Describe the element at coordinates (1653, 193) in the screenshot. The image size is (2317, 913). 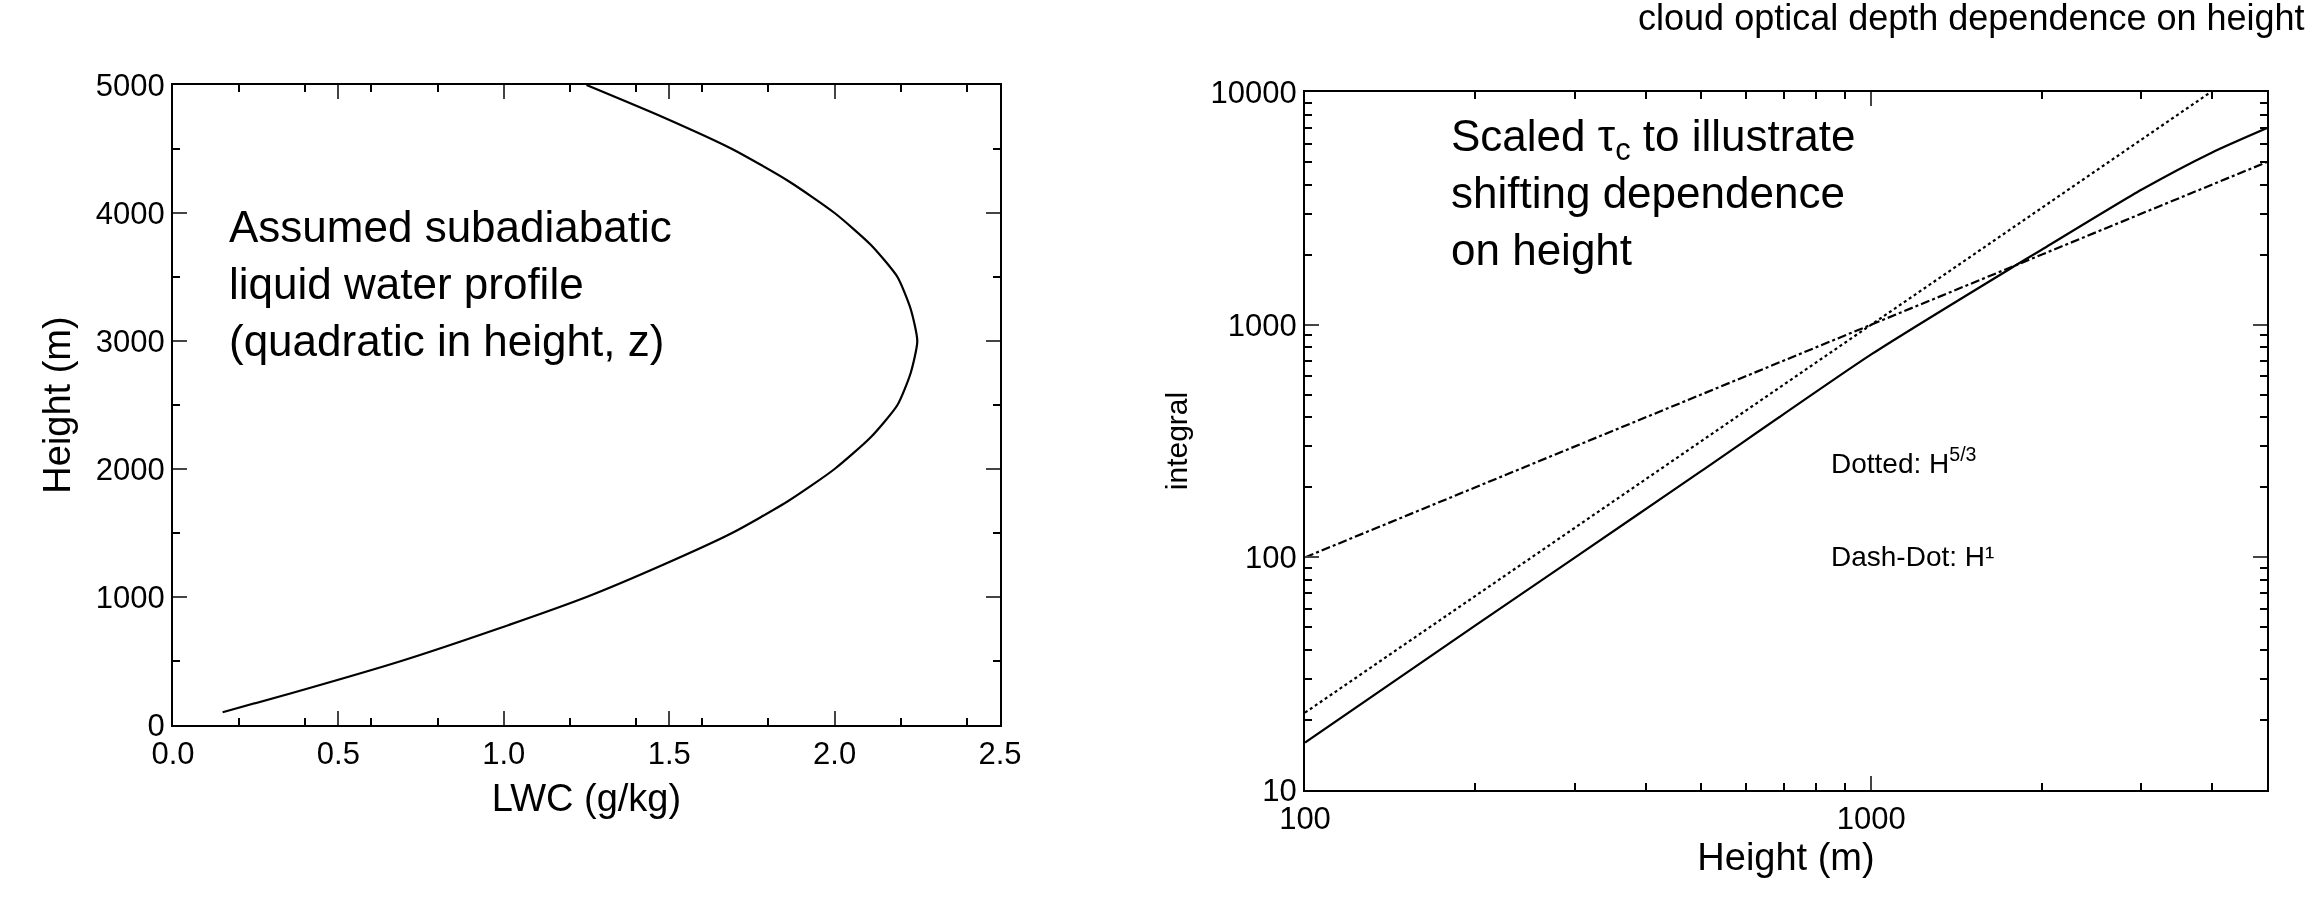
I see `annotation: Scaled τ$_{c}$ to illustrate shifting dependence on height` at that location.